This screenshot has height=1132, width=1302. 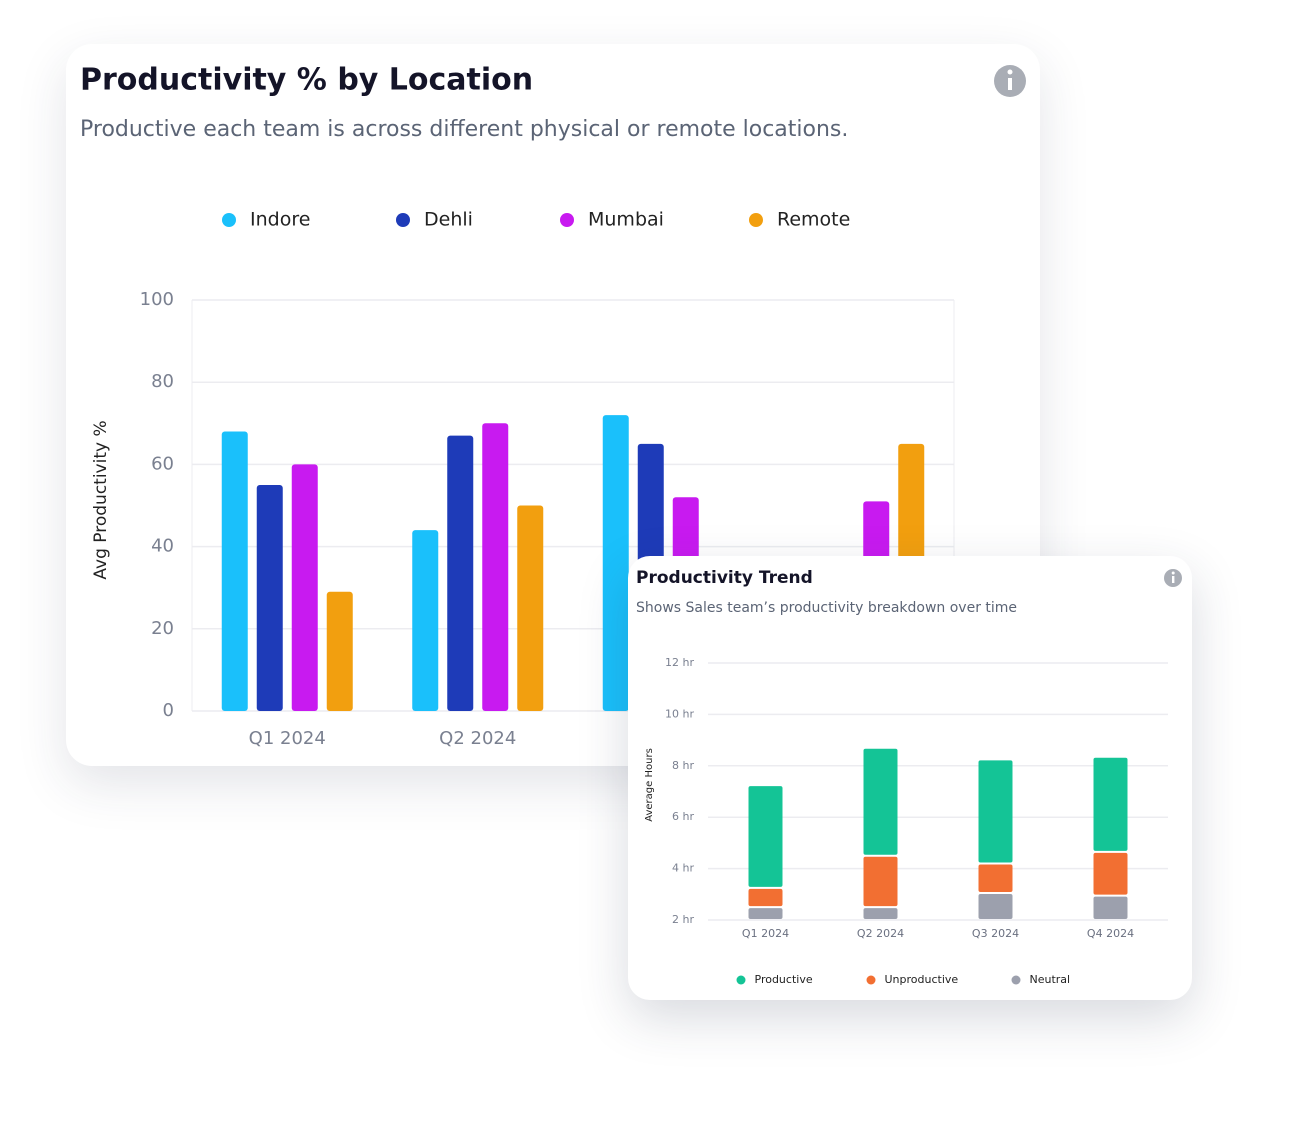 What do you see at coordinates (626, 220) in the screenshot?
I see `legend-label: Mumbai` at bounding box center [626, 220].